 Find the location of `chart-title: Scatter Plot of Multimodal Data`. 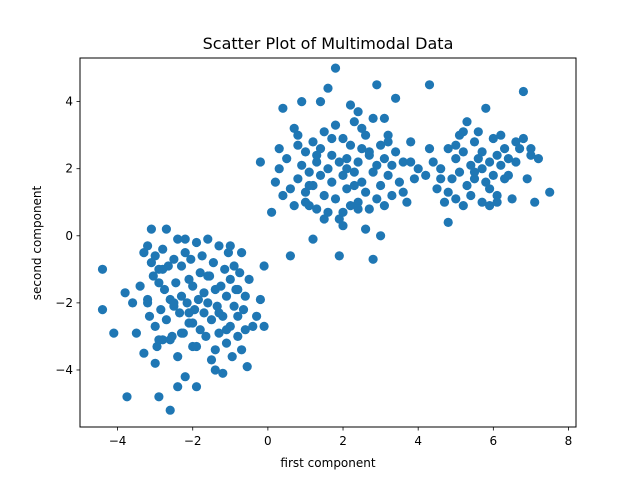

chart-title: Scatter Plot of Multimodal Data is located at coordinates (328, 43).